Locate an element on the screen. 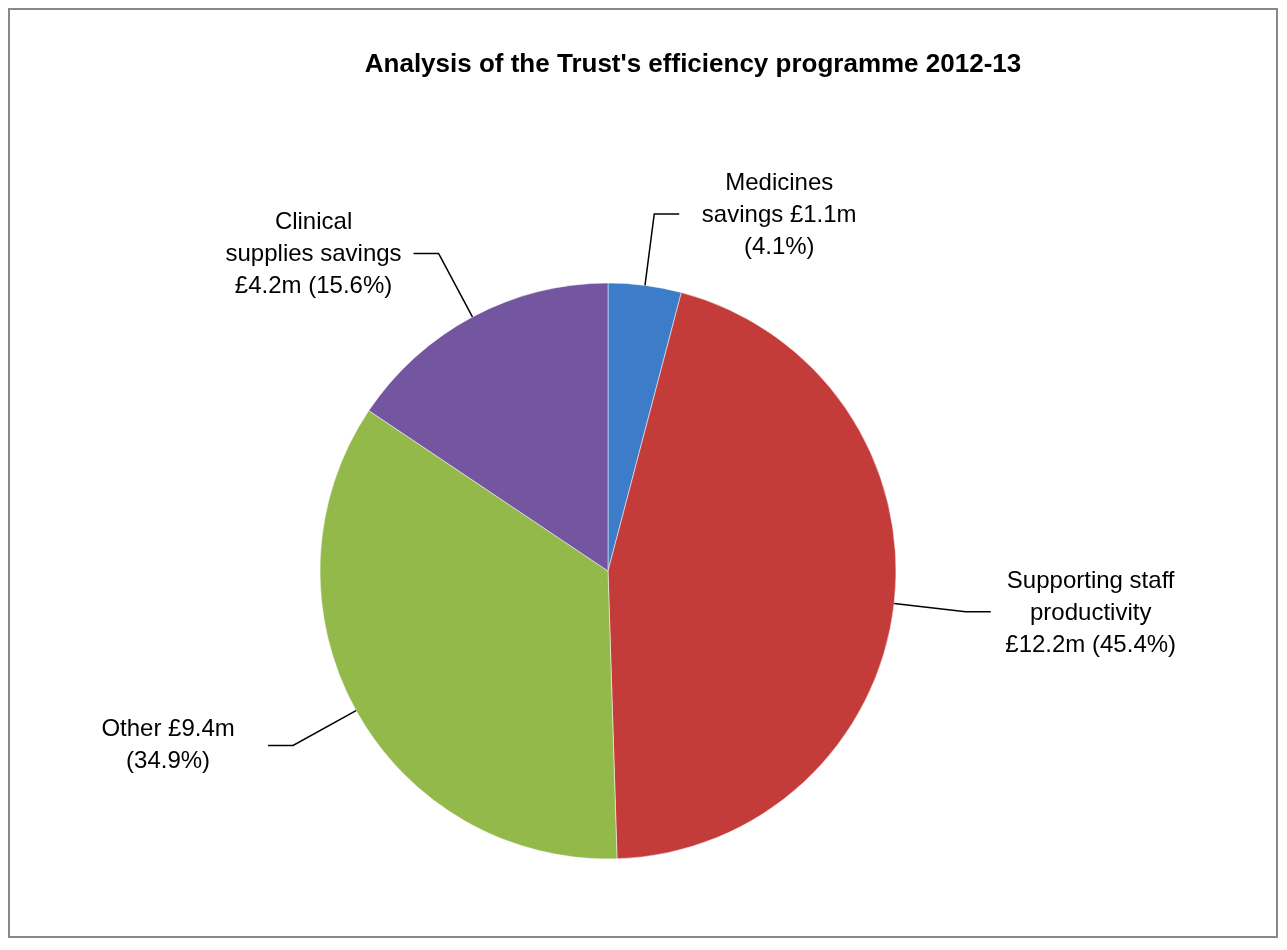  data-label: (34.9%) is located at coordinates (168, 760).